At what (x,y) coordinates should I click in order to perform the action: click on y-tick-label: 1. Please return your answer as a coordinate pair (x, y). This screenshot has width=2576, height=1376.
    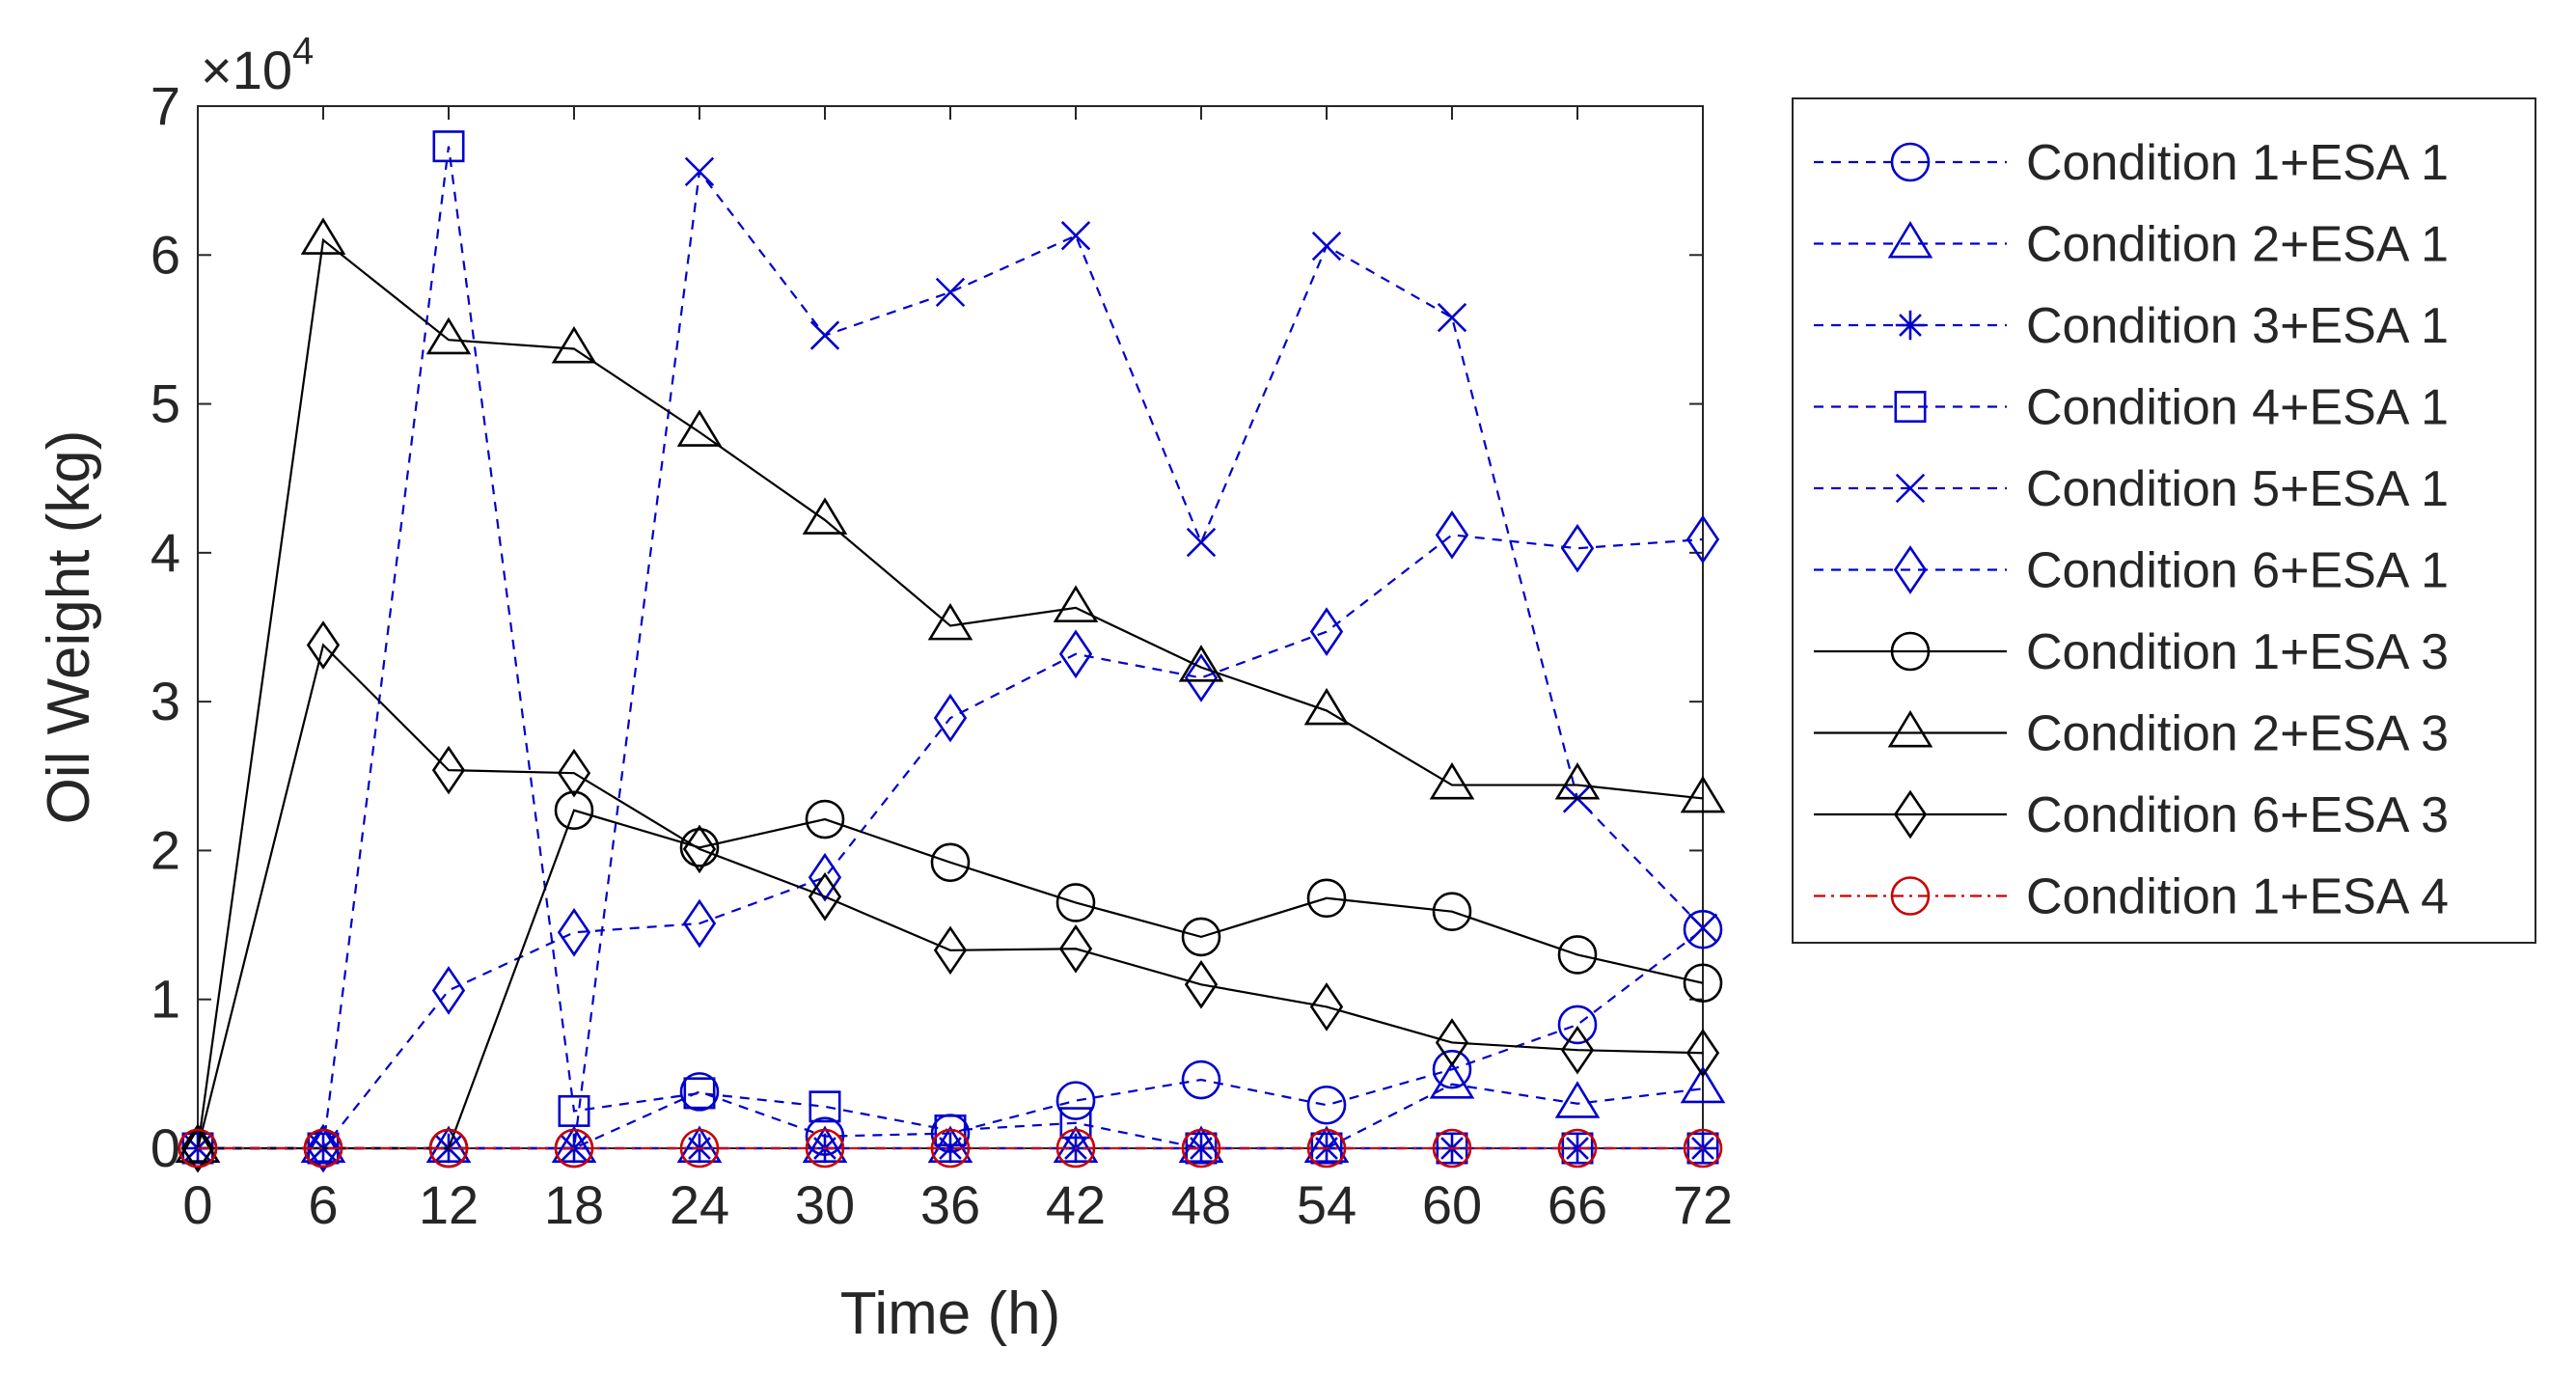
    Looking at the image, I should click on (165, 999).